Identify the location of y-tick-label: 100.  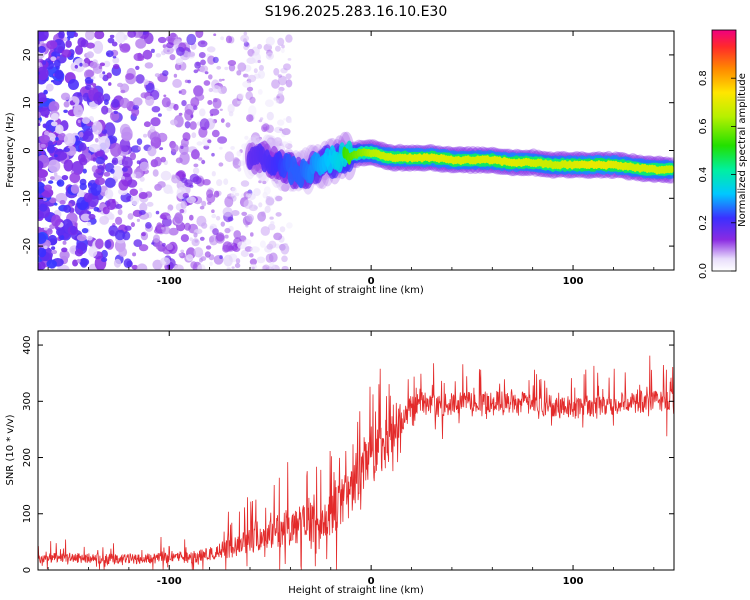
(27, 513).